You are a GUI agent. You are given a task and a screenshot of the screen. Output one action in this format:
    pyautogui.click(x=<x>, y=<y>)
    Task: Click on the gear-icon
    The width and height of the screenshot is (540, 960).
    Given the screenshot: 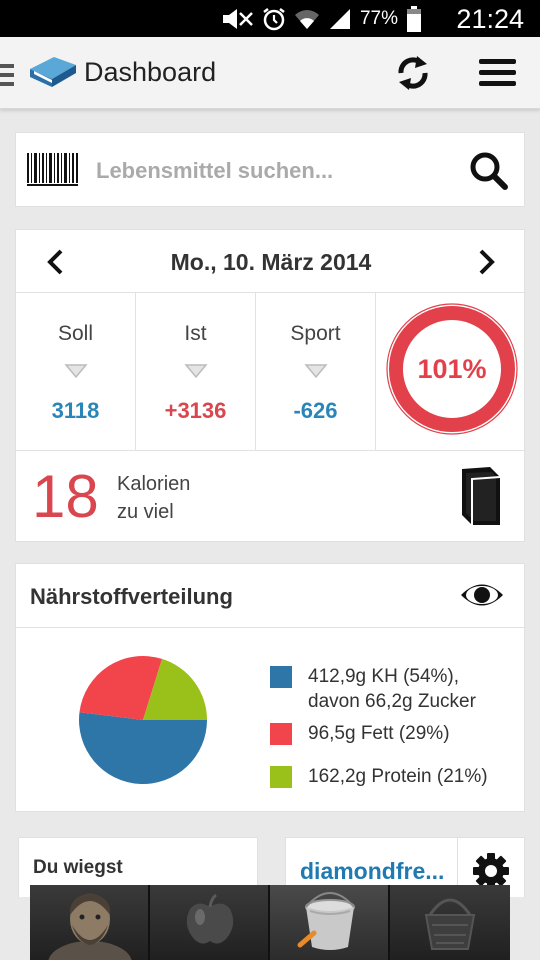 What is the action you would take?
    pyautogui.click(x=491, y=871)
    